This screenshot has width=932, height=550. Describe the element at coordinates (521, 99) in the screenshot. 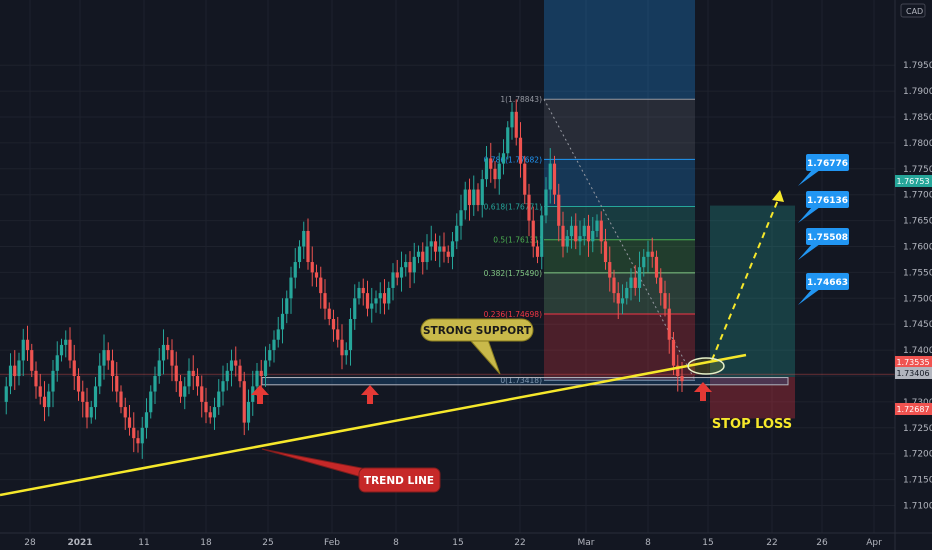

I see `fib-level-label: 1(1.78843)` at that location.